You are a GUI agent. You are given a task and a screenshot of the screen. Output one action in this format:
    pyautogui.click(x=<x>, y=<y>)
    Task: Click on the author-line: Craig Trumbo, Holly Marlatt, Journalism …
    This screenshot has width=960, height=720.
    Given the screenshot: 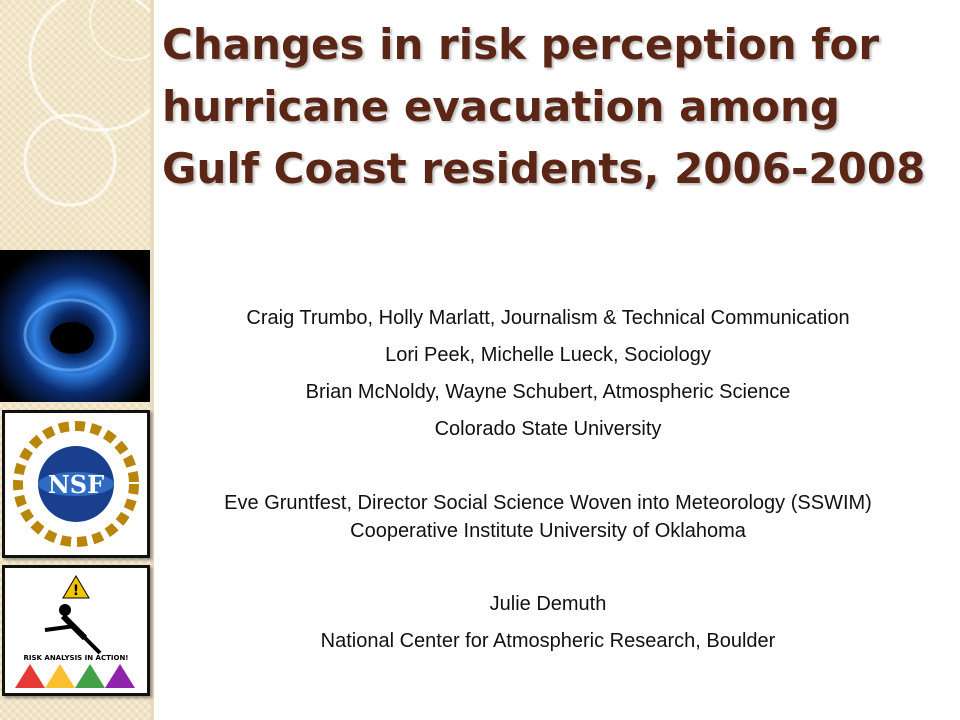 What is the action you would take?
    pyautogui.click(x=548, y=318)
    